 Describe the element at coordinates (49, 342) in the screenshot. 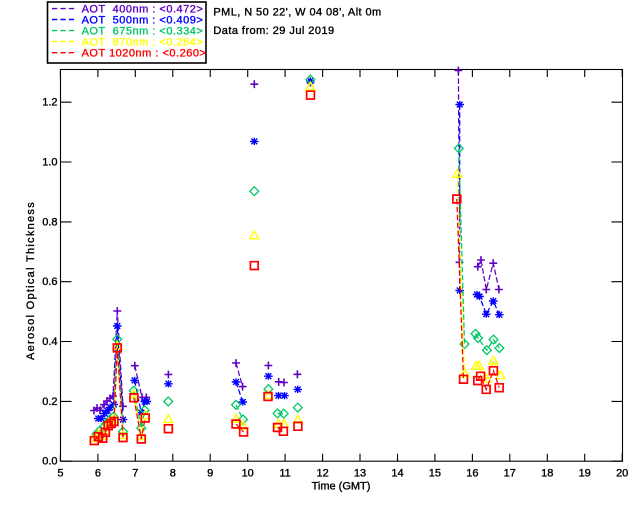

I see `svg-text: 0.4` at that location.